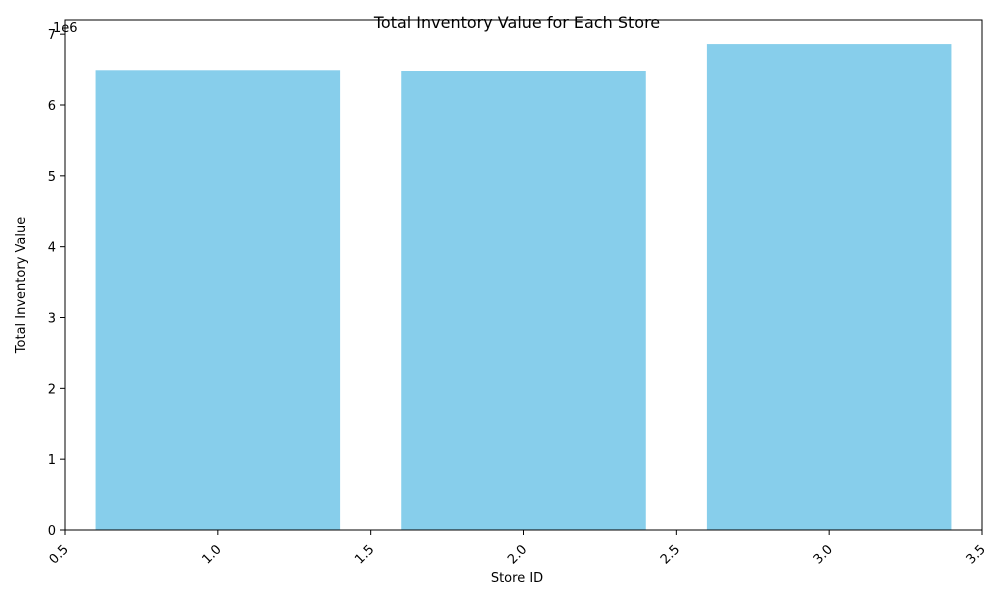 Image resolution: width=1000 pixels, height=600 pixels. Describe the element at coordinates (52, 177) in the screenshot. I see `y-tick-label: 5` at that location.